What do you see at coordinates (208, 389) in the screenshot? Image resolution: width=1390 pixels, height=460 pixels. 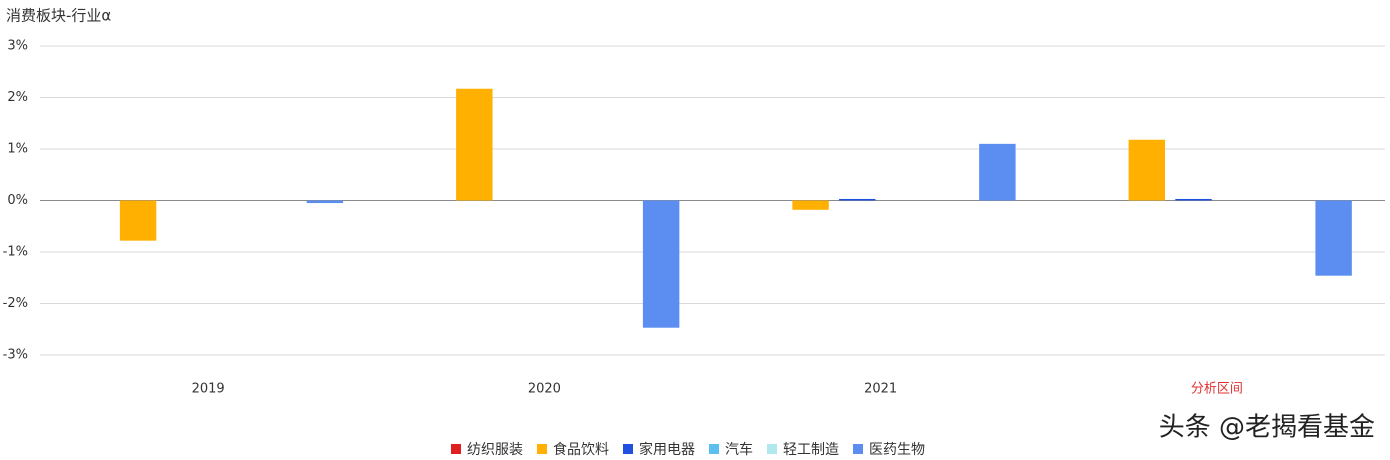 I see `x-tick-label: 2019` at bounding box center [208, 389].